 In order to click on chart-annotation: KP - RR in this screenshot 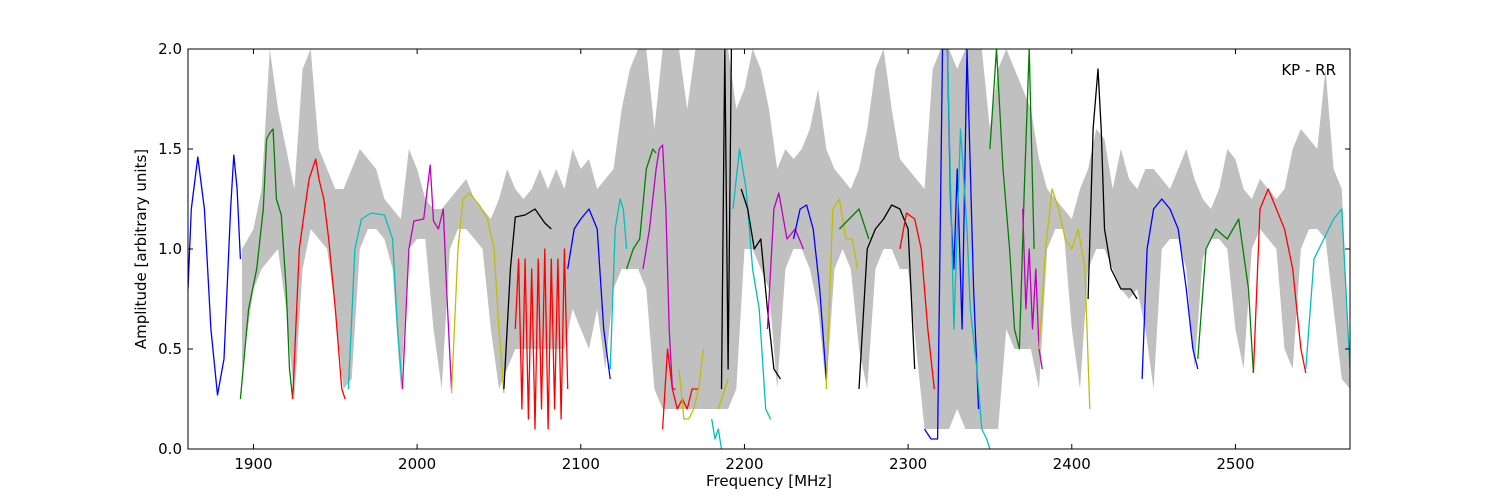, I will do `click(1308, 70)`.